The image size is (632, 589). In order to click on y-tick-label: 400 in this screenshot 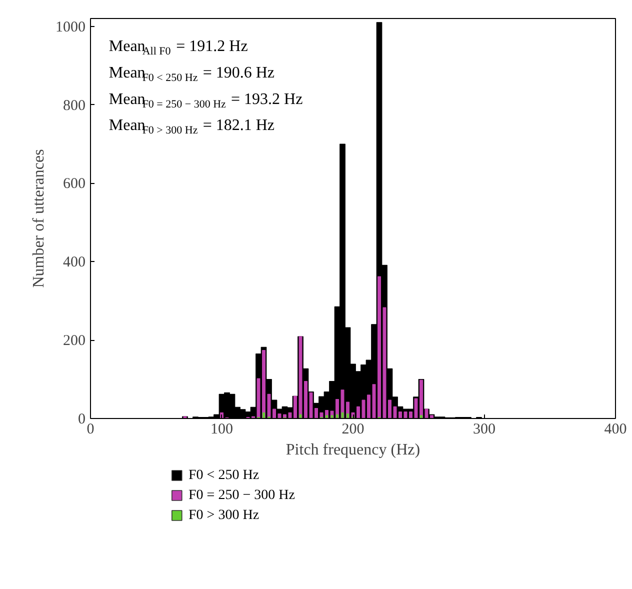, I will do `click(74, 262)`.